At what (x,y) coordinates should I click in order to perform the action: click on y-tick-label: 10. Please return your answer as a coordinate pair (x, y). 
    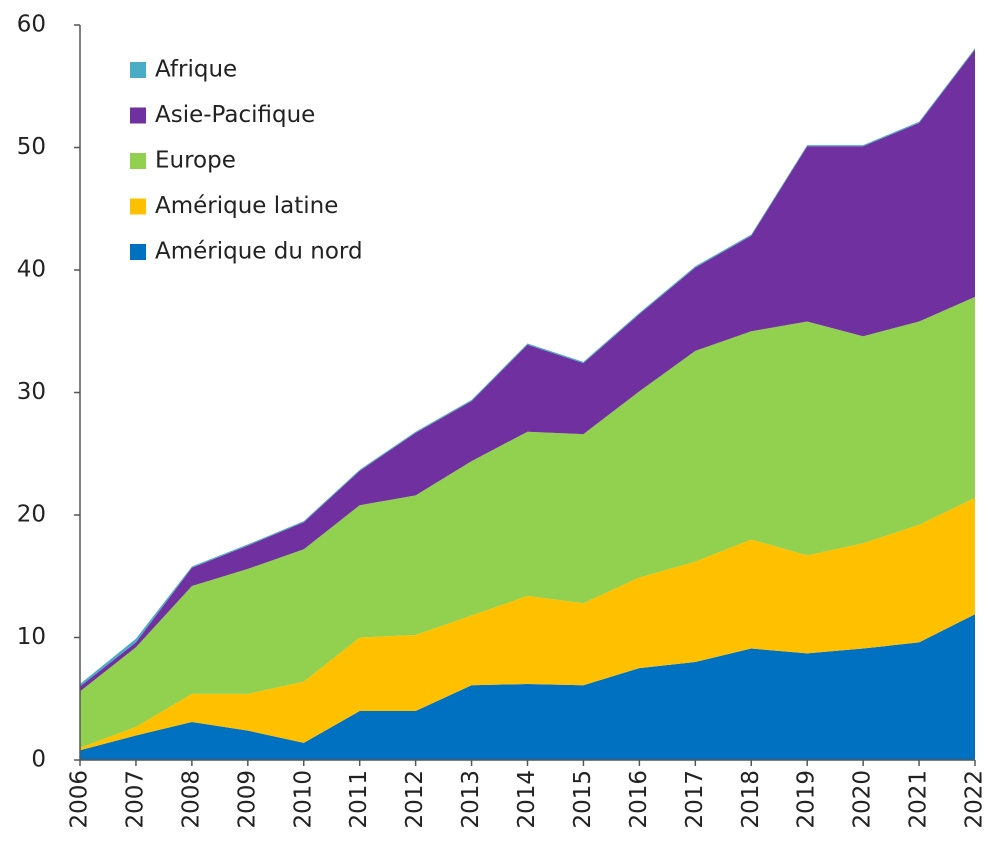
    Looking at the image, I should click on (31, 637).